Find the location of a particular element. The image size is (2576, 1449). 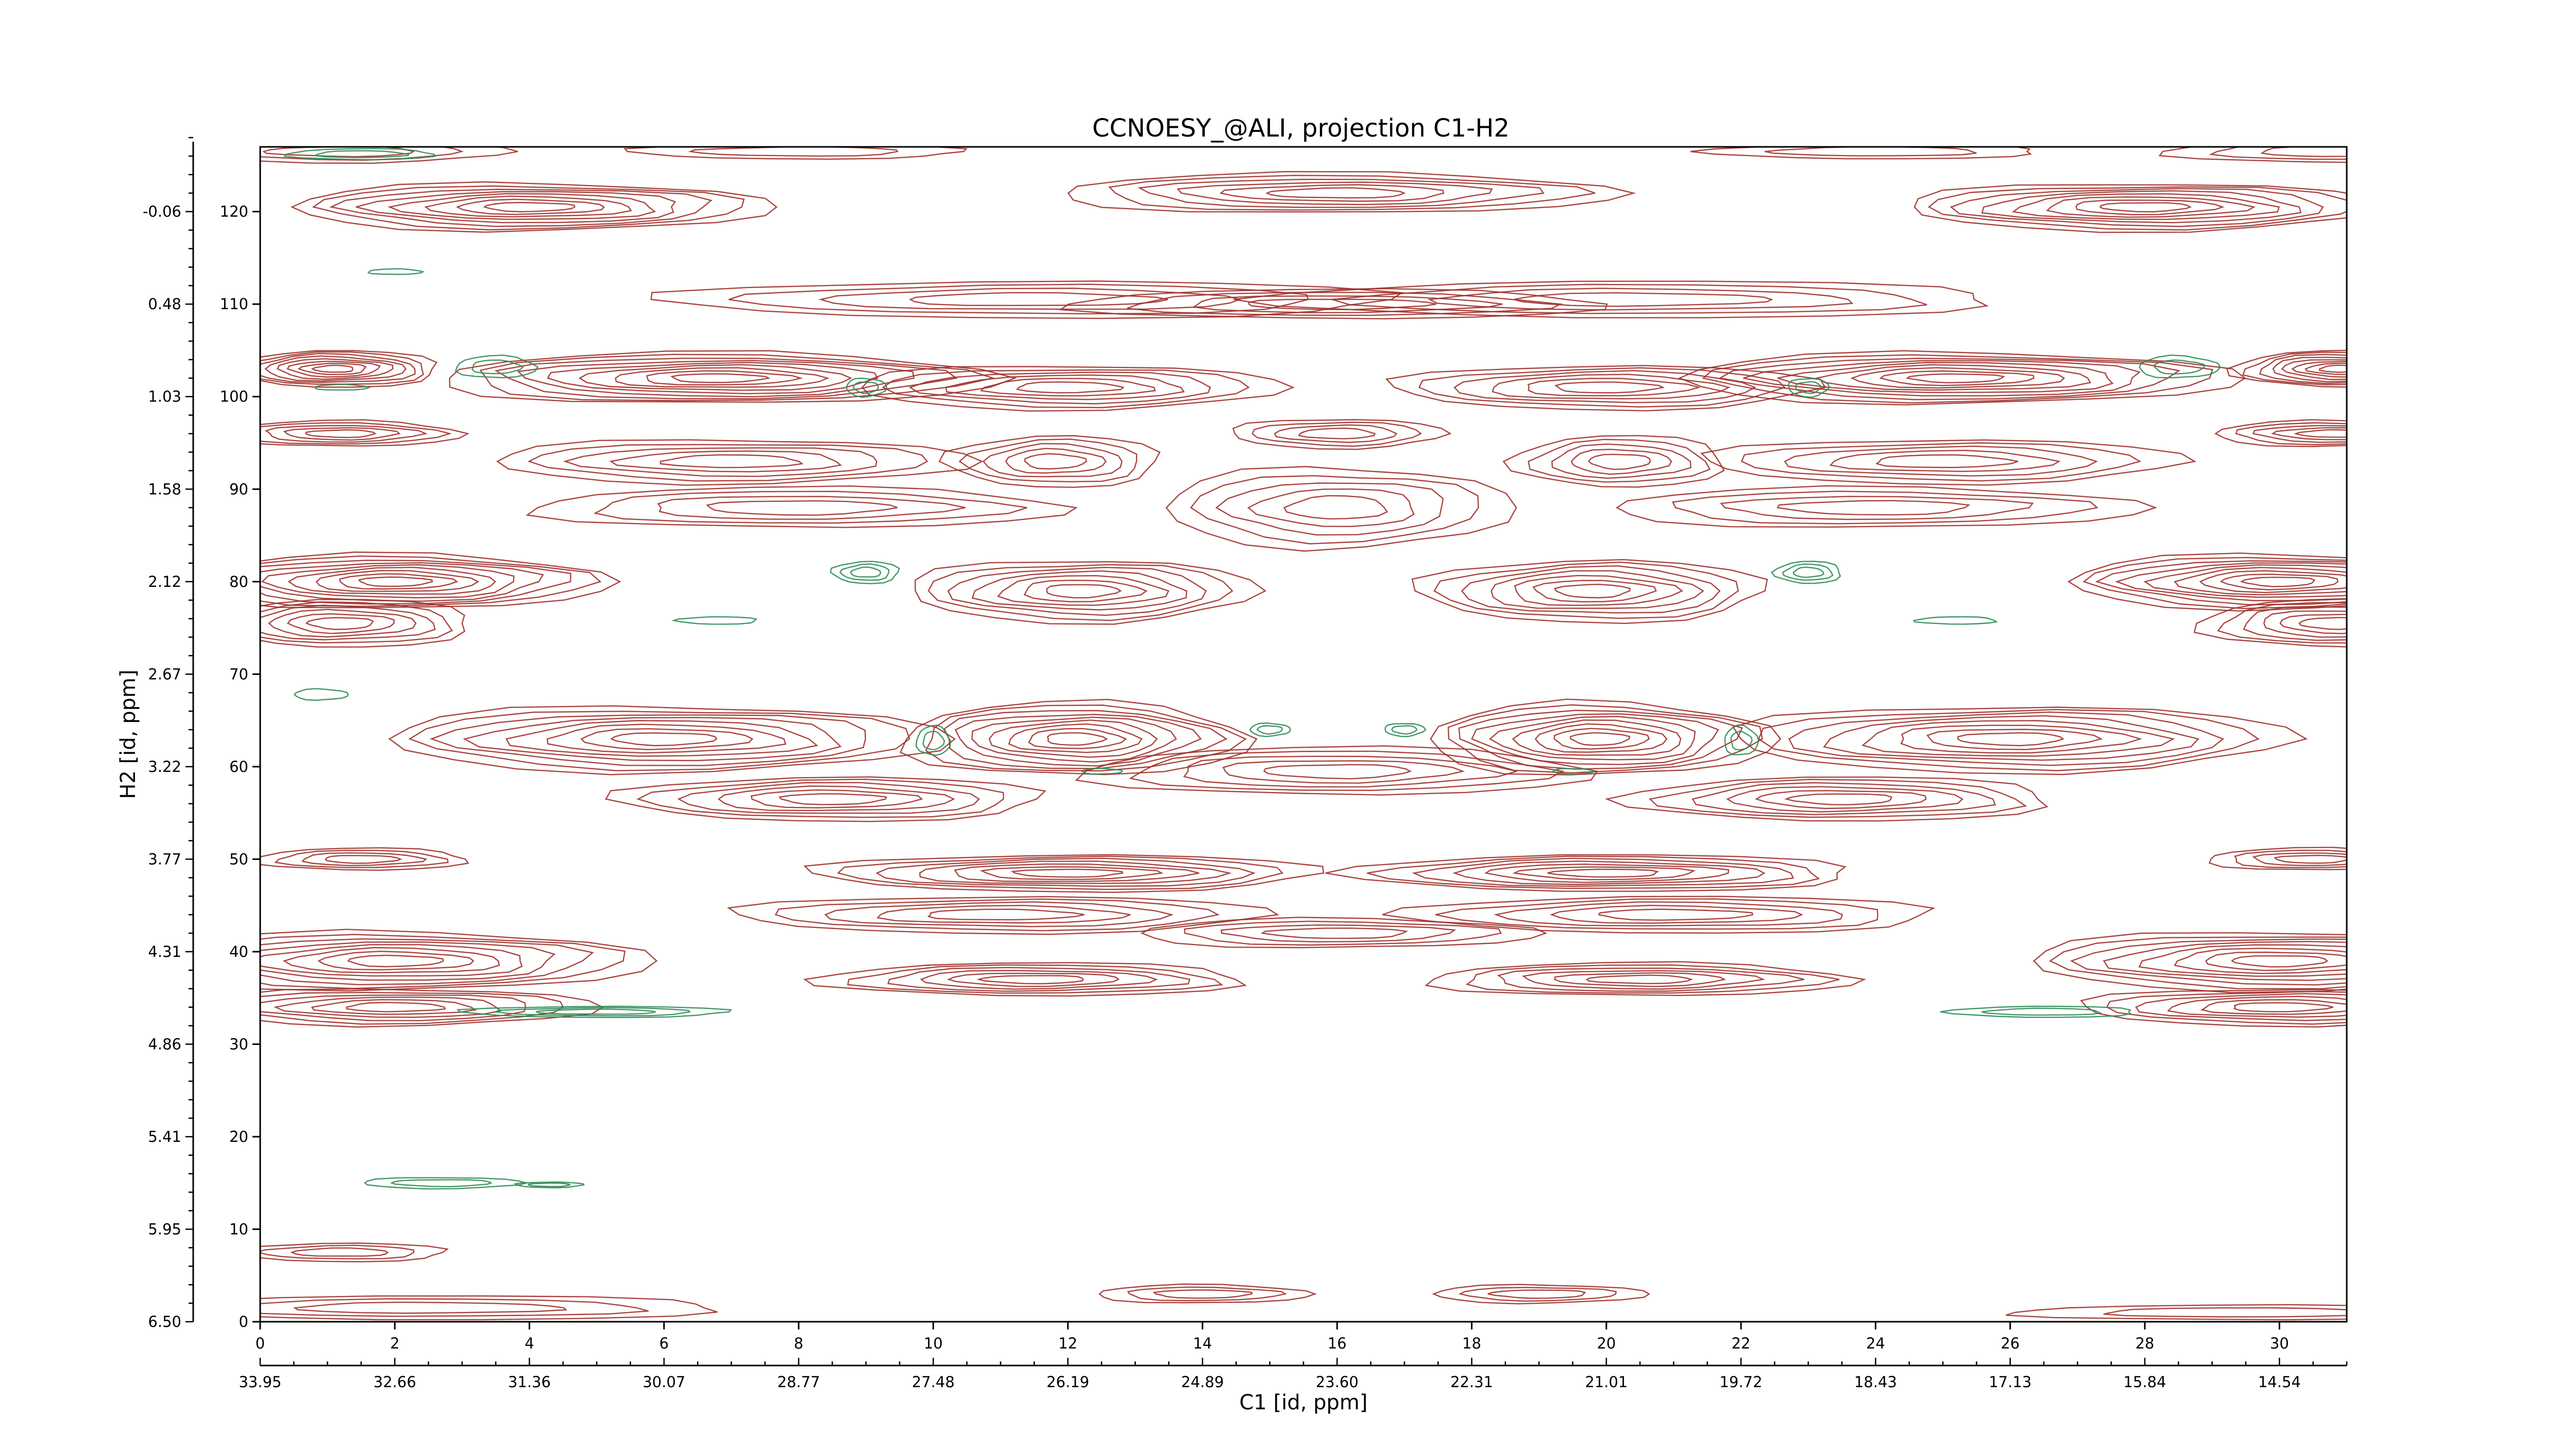

x-tick-label: 24 is located at coordinates (1875, 1343).